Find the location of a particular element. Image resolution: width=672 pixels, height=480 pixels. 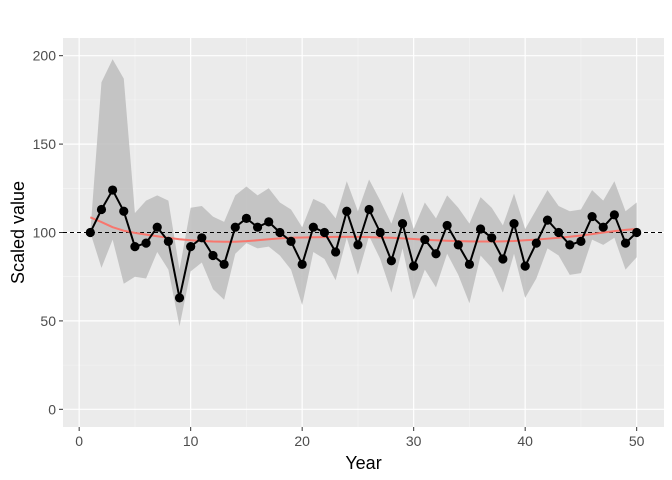

x-tick-label: 30 is located at coordinates (414, 441).